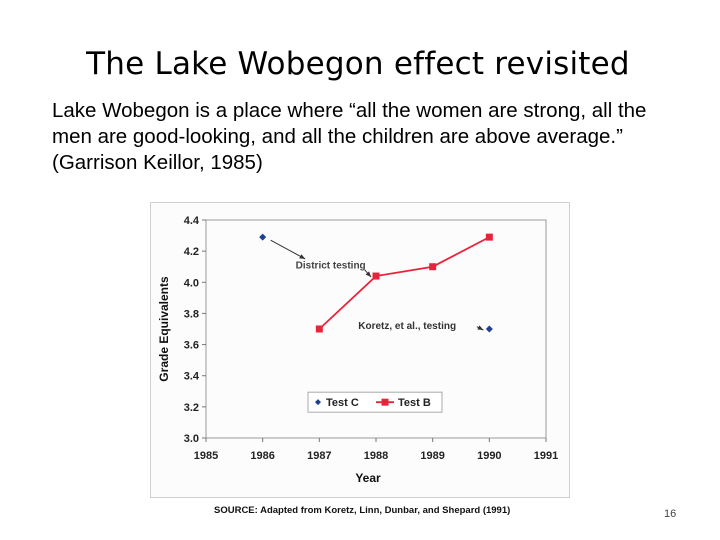 The height and width of the screenshot is (540, 720). What do you see at coordinates (489, 456) in the screenshot?
I see `x-tick-label: 1990` at bounding box center [489, 456].